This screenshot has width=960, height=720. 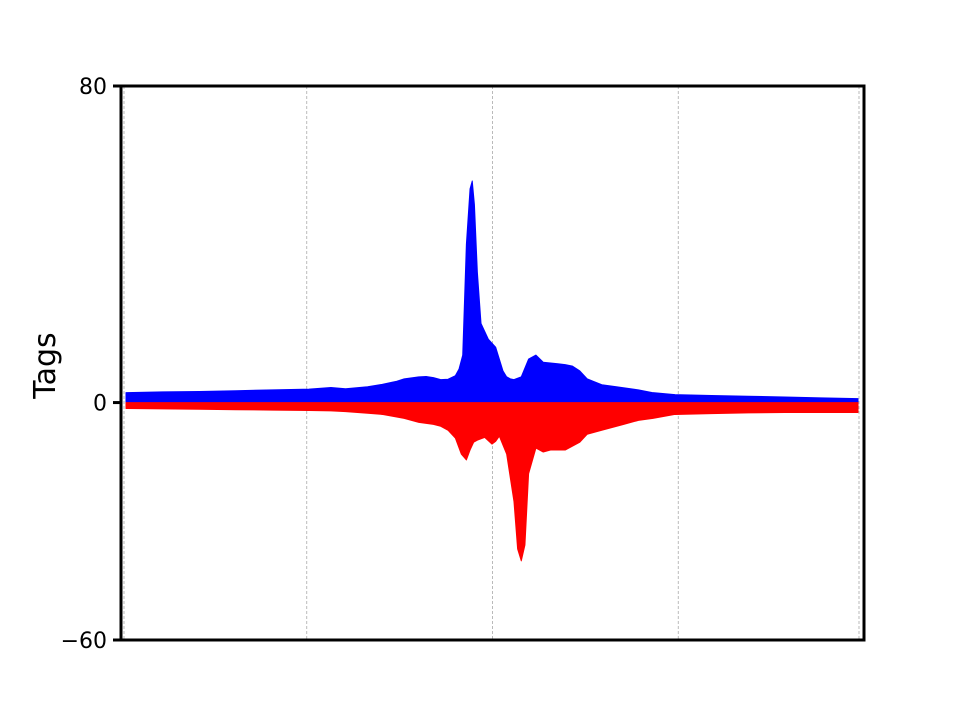 What do you see at coordinates (84, 641) in the screenshot?
I see `y-tick-label: −60` at bounding box center [84, 641].